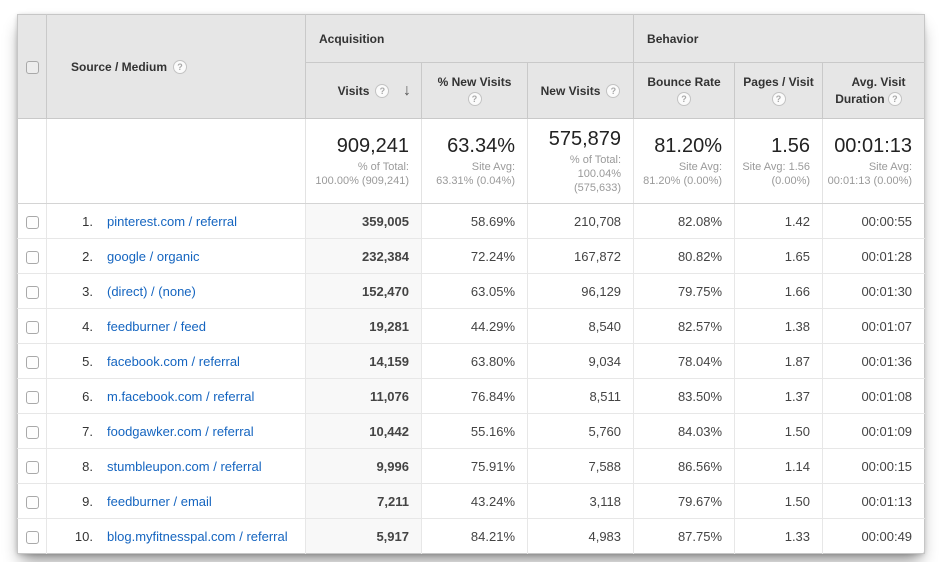 Image resolution: width=939 pixels, height=562 pixels. What do you see at coordinates (363, 326) in the screenshot?
I see `visits-cell: 19,281` at bounding box center [363, 326].